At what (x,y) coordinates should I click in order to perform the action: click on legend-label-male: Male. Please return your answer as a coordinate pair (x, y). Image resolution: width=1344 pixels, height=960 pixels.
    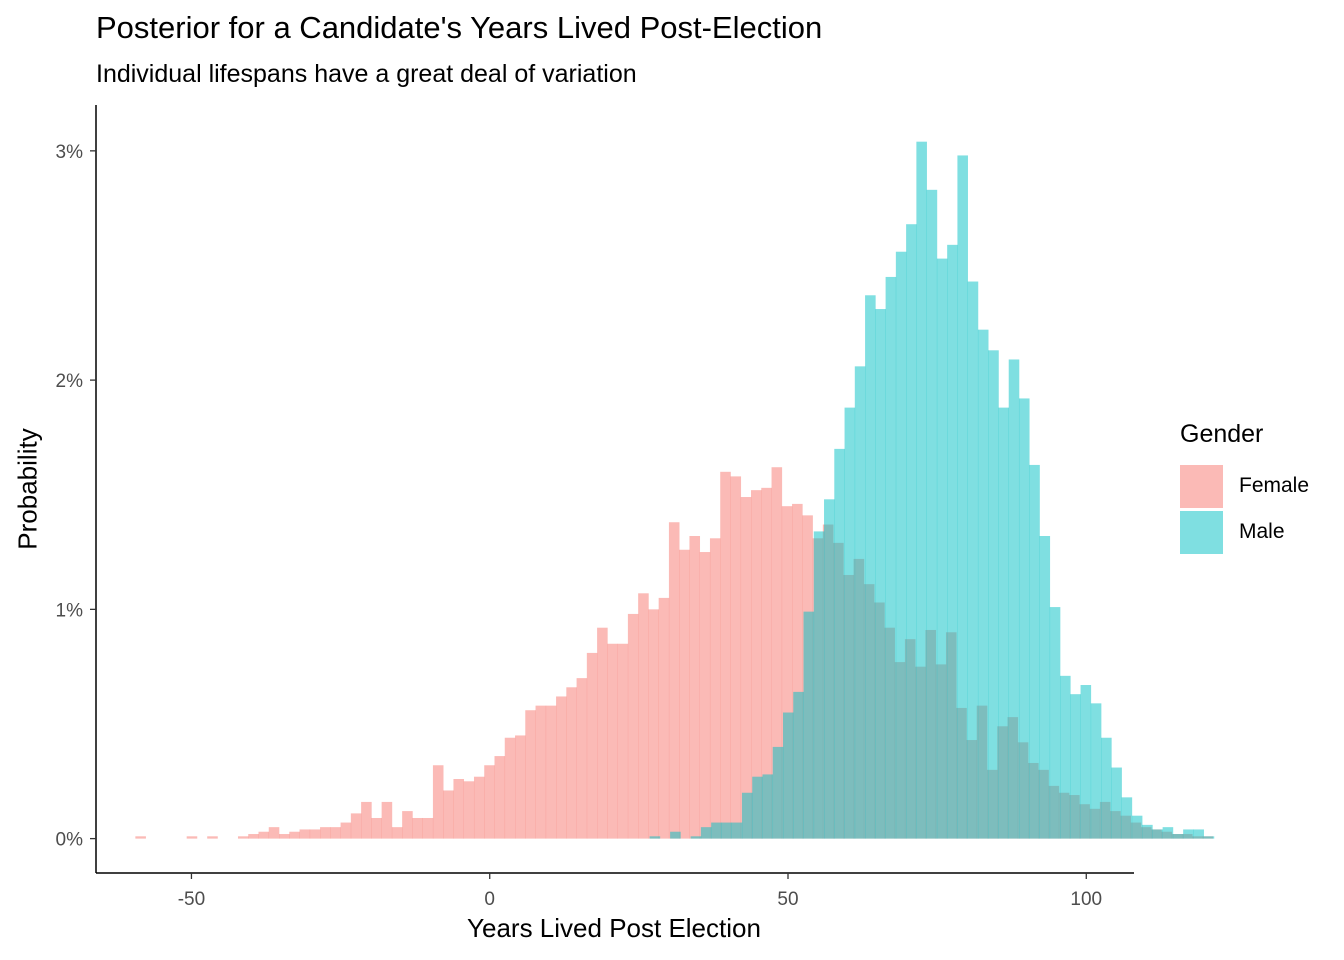
    Looking at the image, I should click on (1262, 531).